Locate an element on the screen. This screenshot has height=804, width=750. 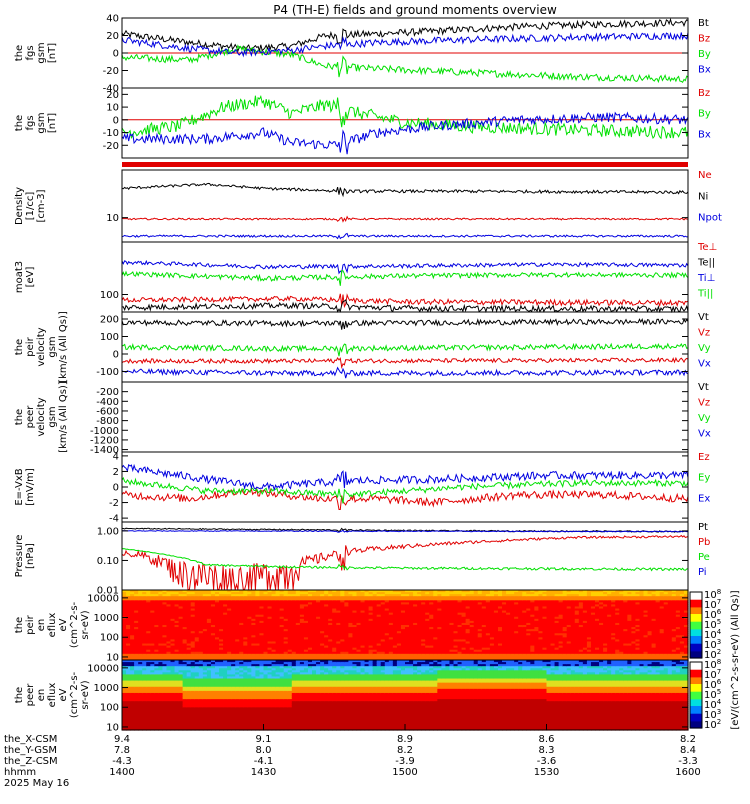
series-Pi is located at coordinates (405, 531).